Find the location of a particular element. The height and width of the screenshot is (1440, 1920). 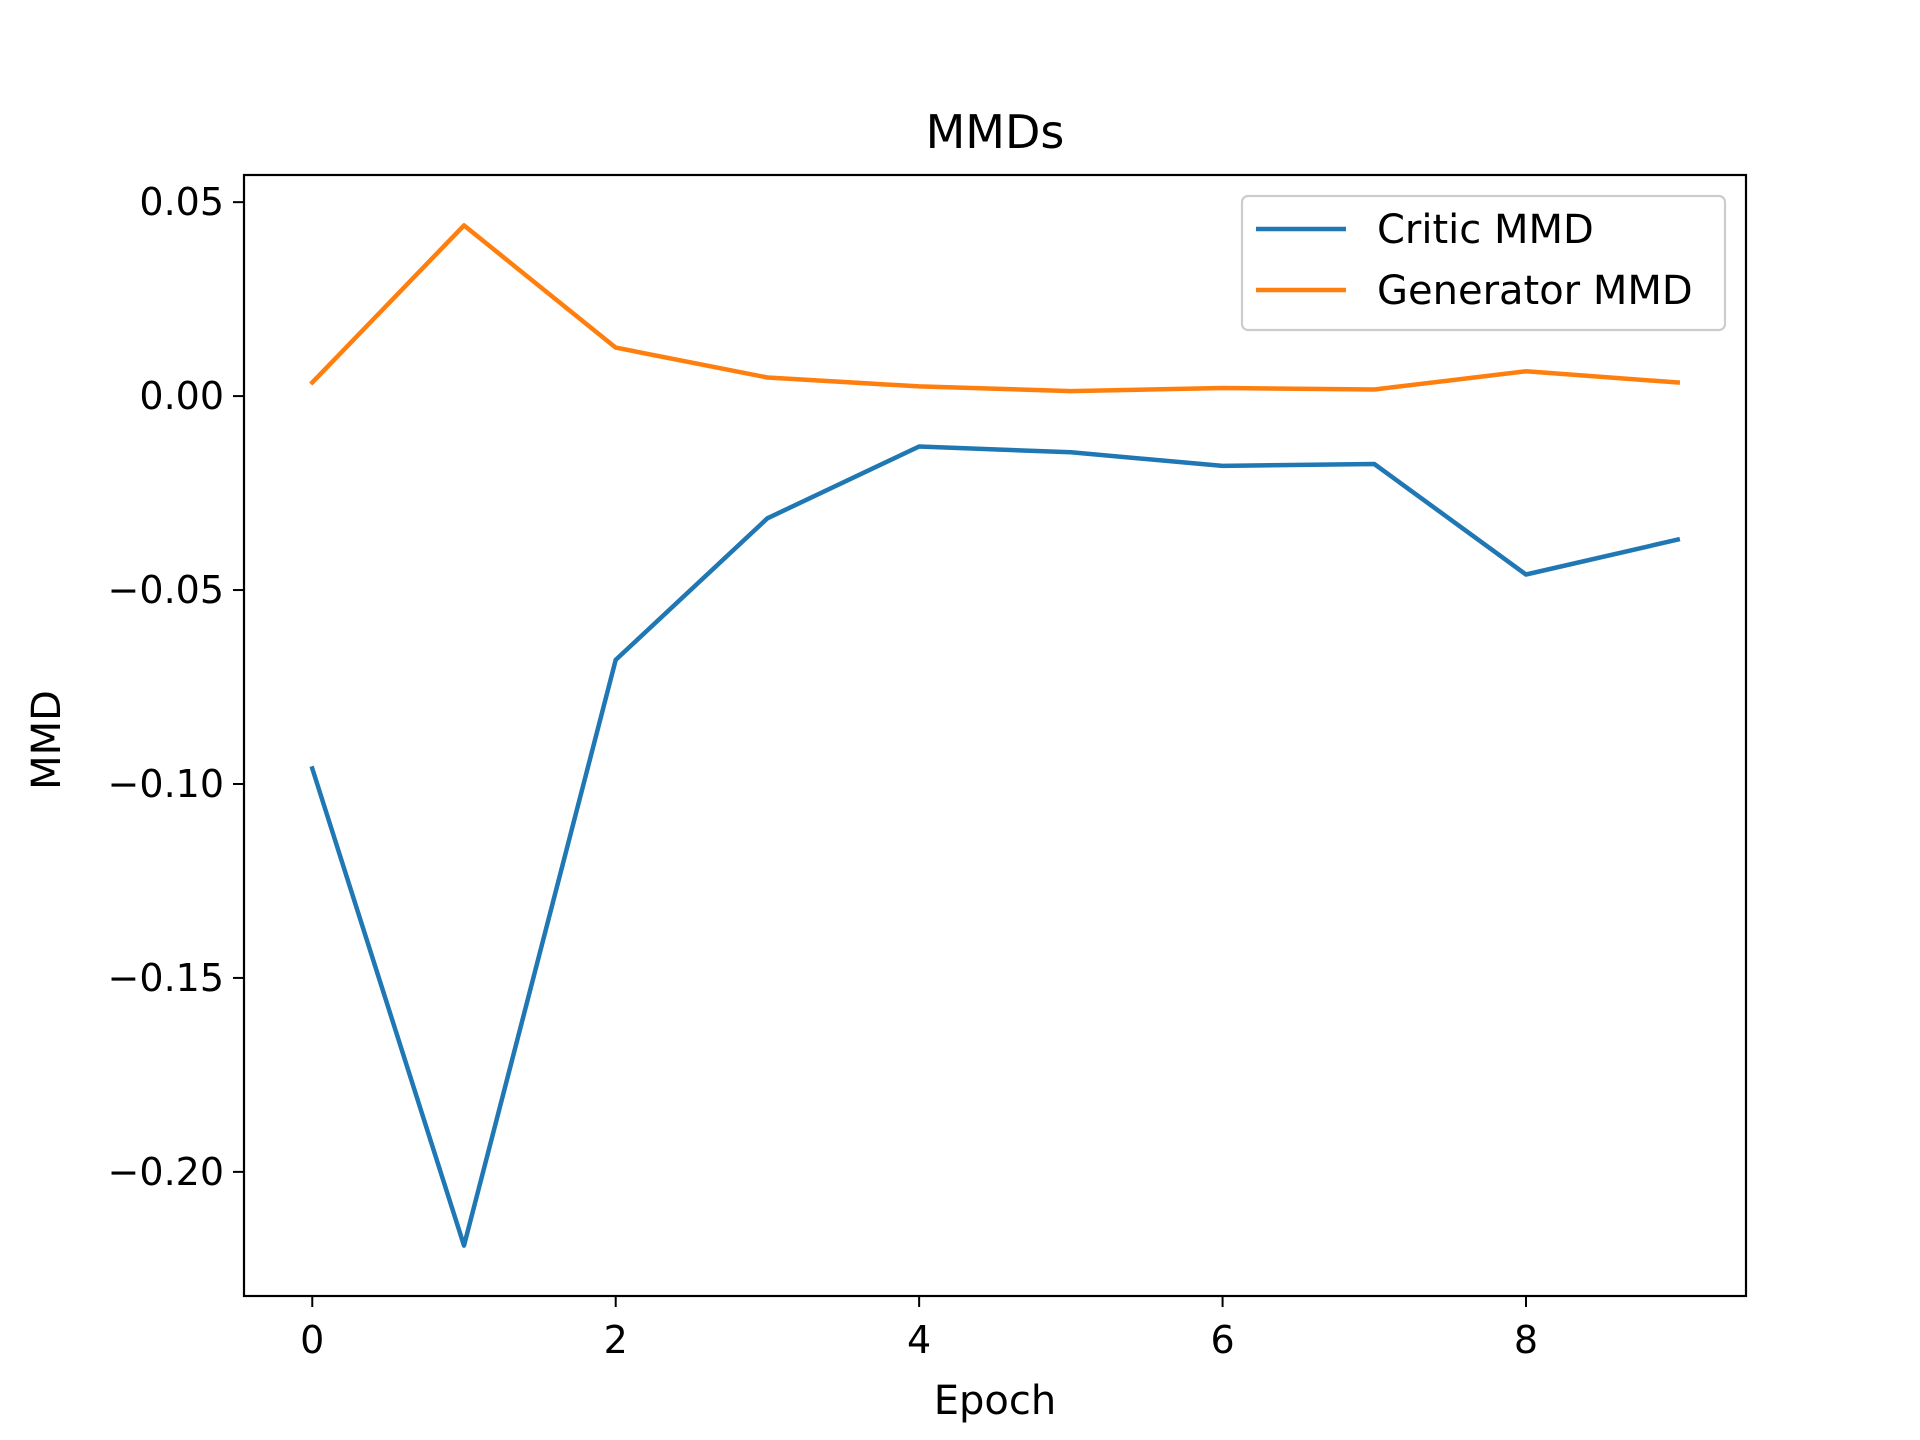

legend: Critic MMD Generator MMD is located at coordinates (1483, 263).